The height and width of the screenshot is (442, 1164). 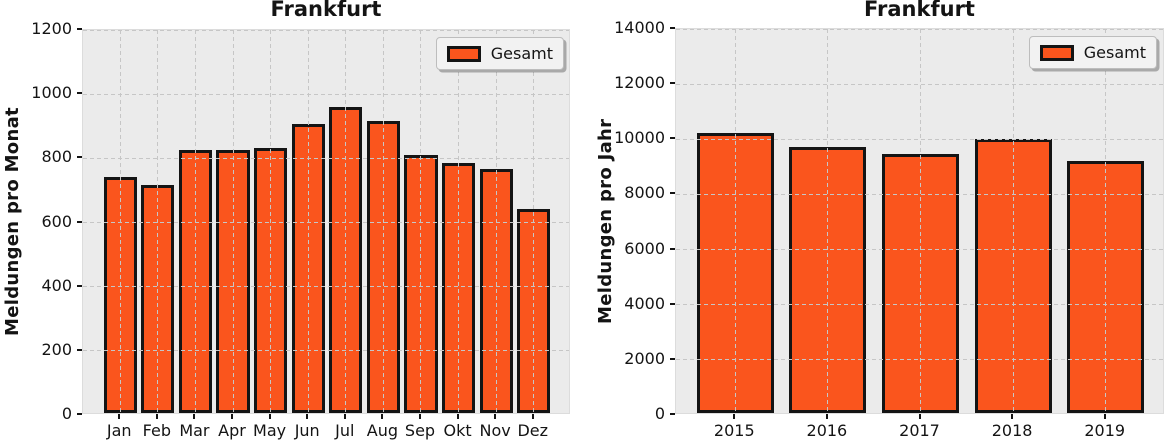 I want to click on gridline-x-2016, so click(x=828, y=221).